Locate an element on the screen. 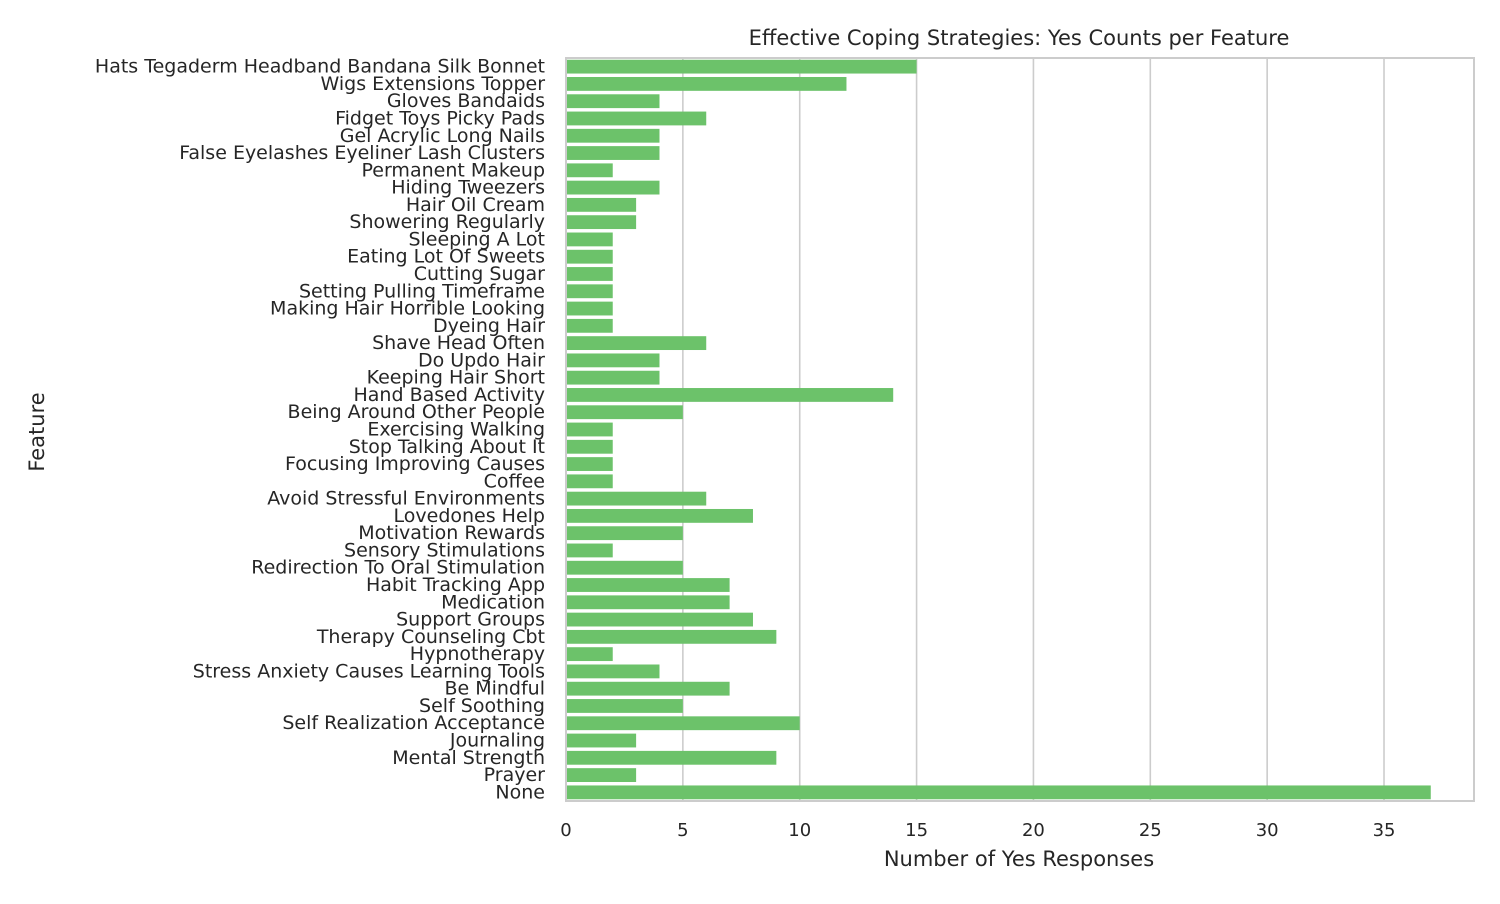 This screenshot has width=1500, height=904. category-label: Self Soothing is located at coordinates (482, 706).